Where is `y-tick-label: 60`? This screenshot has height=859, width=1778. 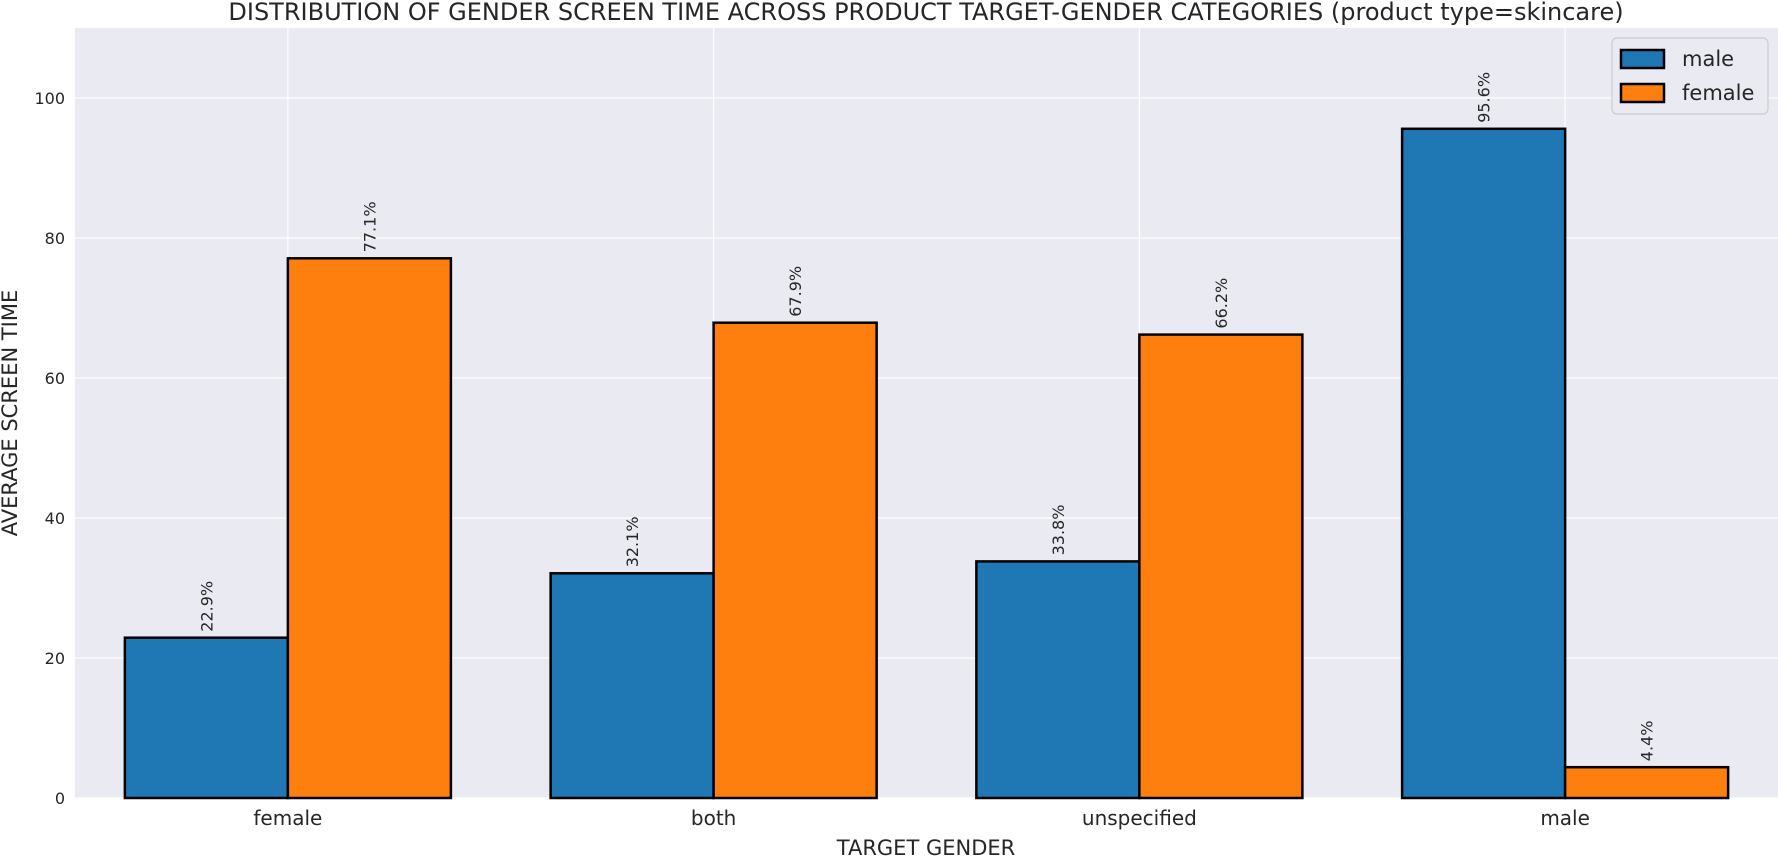
y-tick-label: 60 is located at coordinates (55, 378).